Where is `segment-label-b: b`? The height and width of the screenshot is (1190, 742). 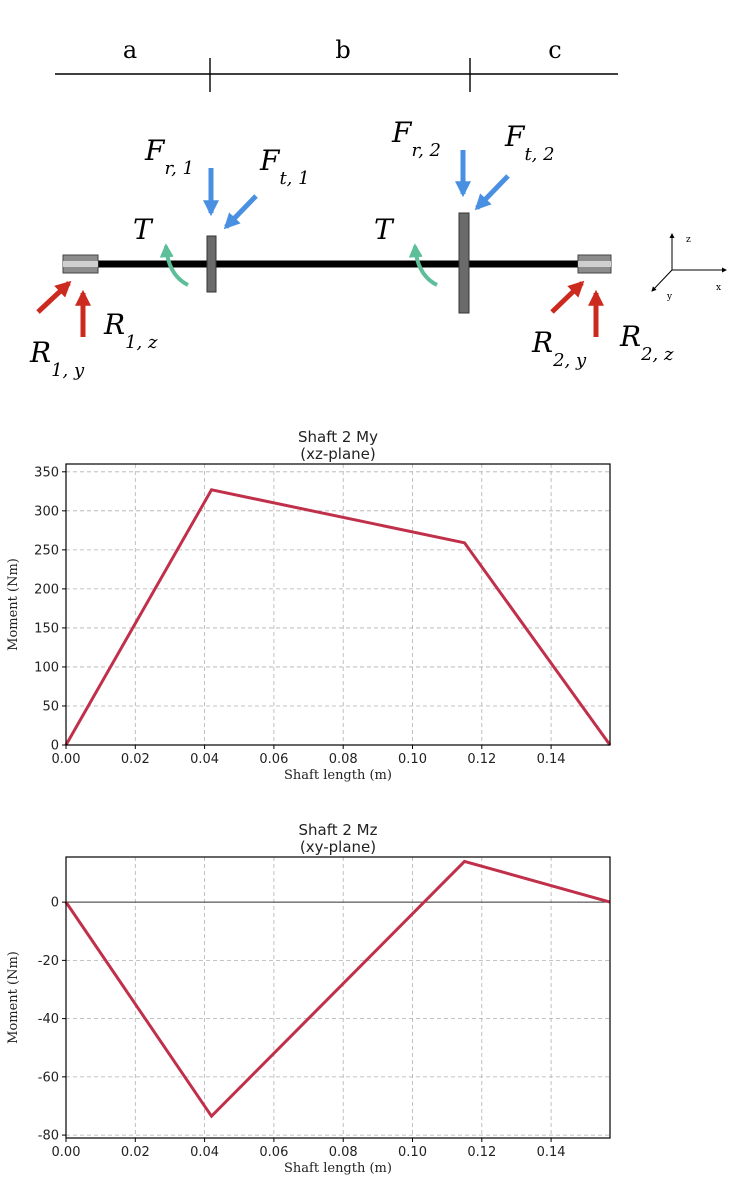 segment-label-b: b is located at coordinates (342, 50).